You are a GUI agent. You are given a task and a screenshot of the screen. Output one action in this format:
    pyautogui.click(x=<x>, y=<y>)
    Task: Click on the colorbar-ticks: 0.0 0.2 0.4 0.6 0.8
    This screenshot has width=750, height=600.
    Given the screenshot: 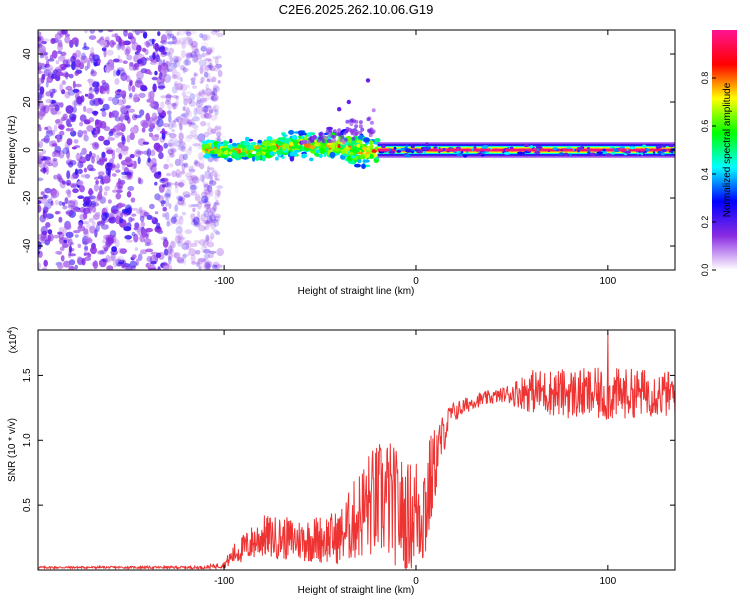 What is the action you would take?
    pyautogui.click(x=708, y=174)
    